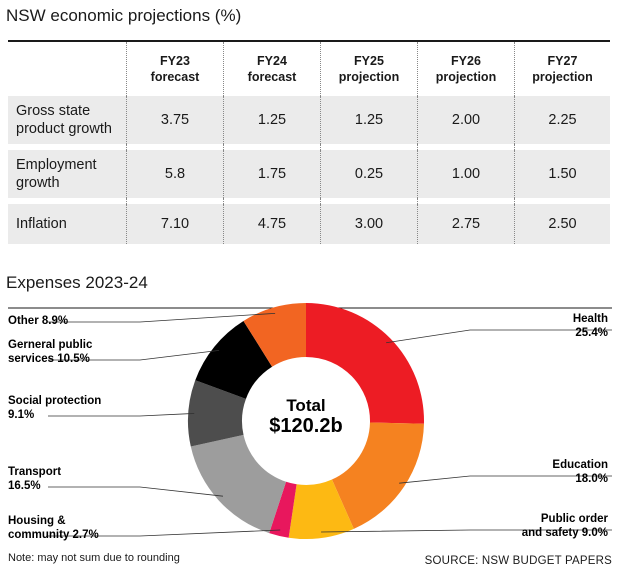 This screenshot has width=620, height=577. I want to click on slice-label: Health, so click(590, 319).